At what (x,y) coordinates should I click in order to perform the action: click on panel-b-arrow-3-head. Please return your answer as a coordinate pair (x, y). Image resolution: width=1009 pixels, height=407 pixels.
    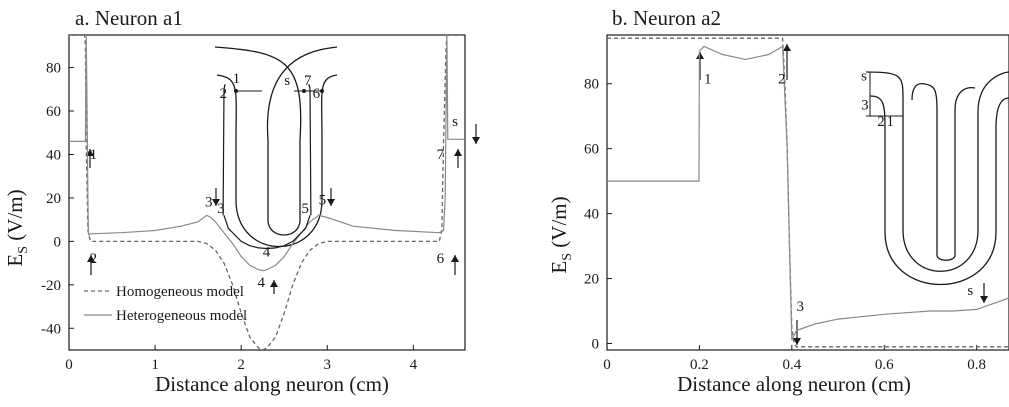
    Looking at the image, I should click on (797, 341).